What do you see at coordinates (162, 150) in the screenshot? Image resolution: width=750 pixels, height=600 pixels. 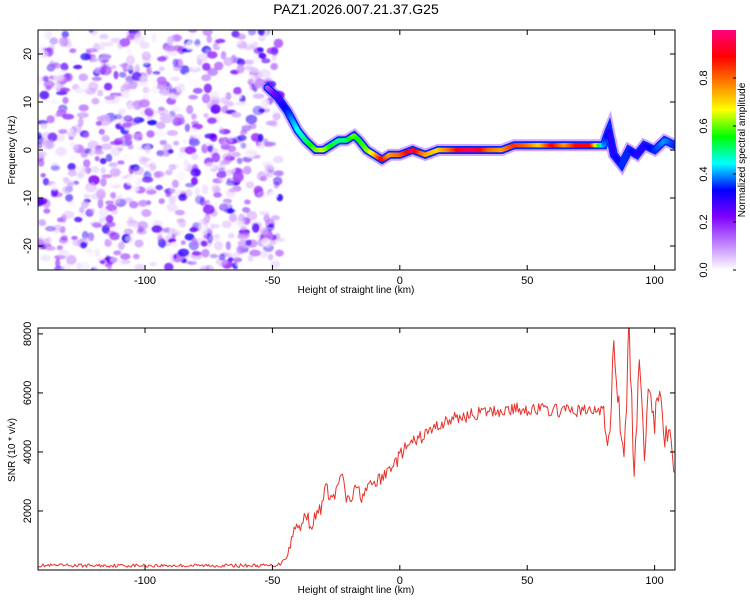 I see `noise-region` at bounding box center [162, 150].